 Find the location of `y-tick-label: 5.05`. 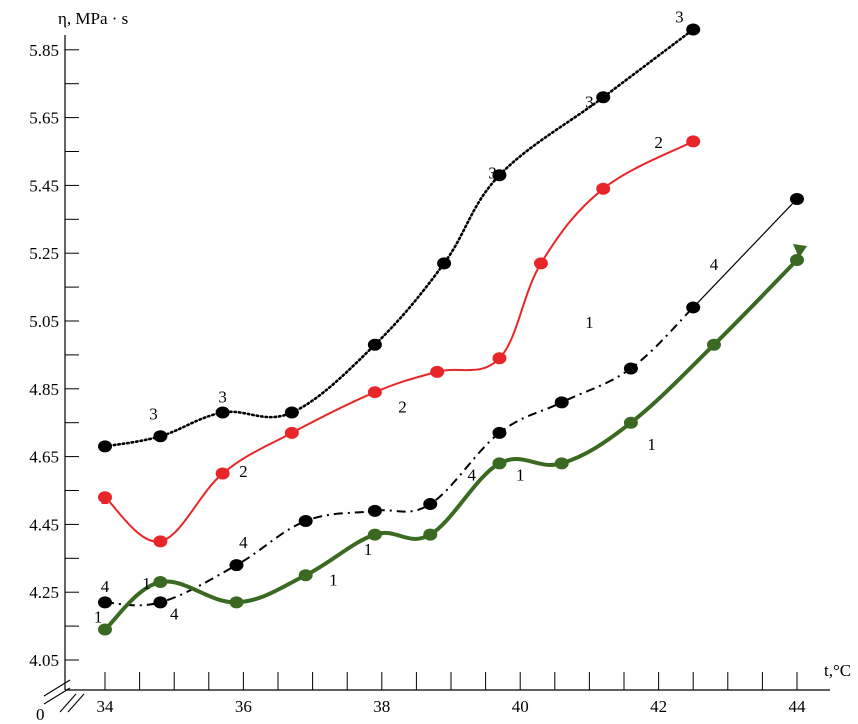

y-tick-label: 5.05 is located at coordinates (44, 321).